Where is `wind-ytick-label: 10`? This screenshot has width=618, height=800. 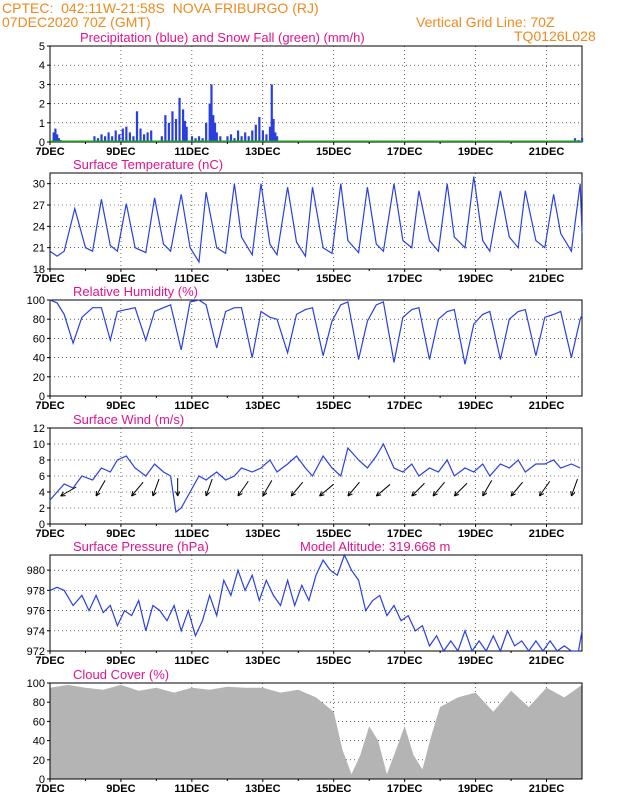
wind-ytick-label: 10 is located at coordinates (39, 445).